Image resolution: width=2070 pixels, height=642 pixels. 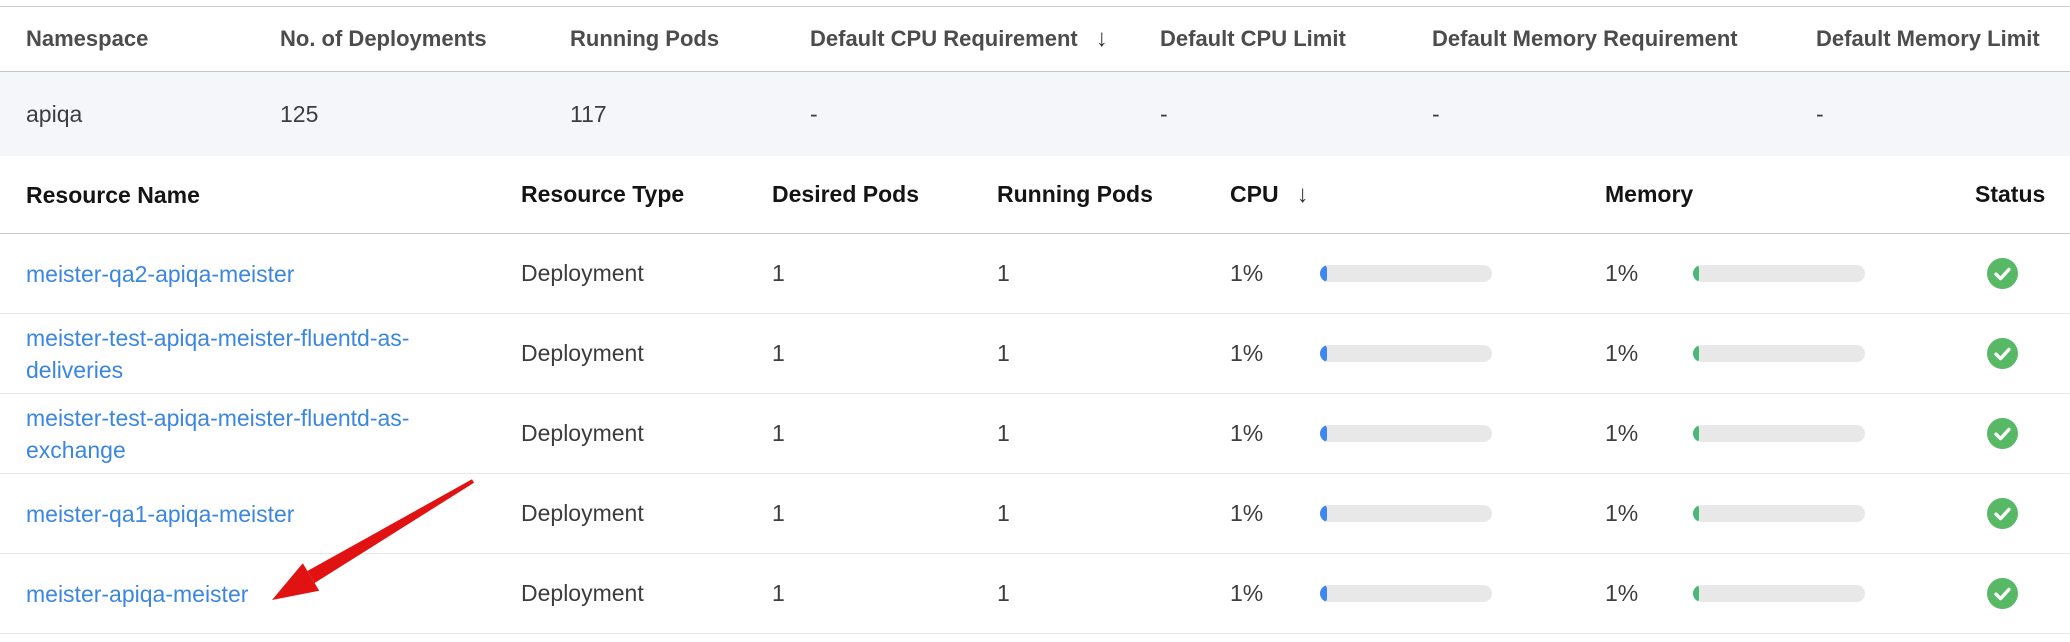 I want to click on col-header-default-cpu-requirement-label: Default CPU Requirement, so click(x=944, y=38).